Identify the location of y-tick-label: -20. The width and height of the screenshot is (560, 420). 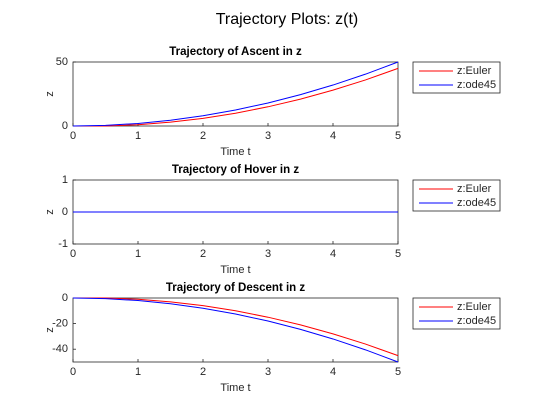
(60, 324).